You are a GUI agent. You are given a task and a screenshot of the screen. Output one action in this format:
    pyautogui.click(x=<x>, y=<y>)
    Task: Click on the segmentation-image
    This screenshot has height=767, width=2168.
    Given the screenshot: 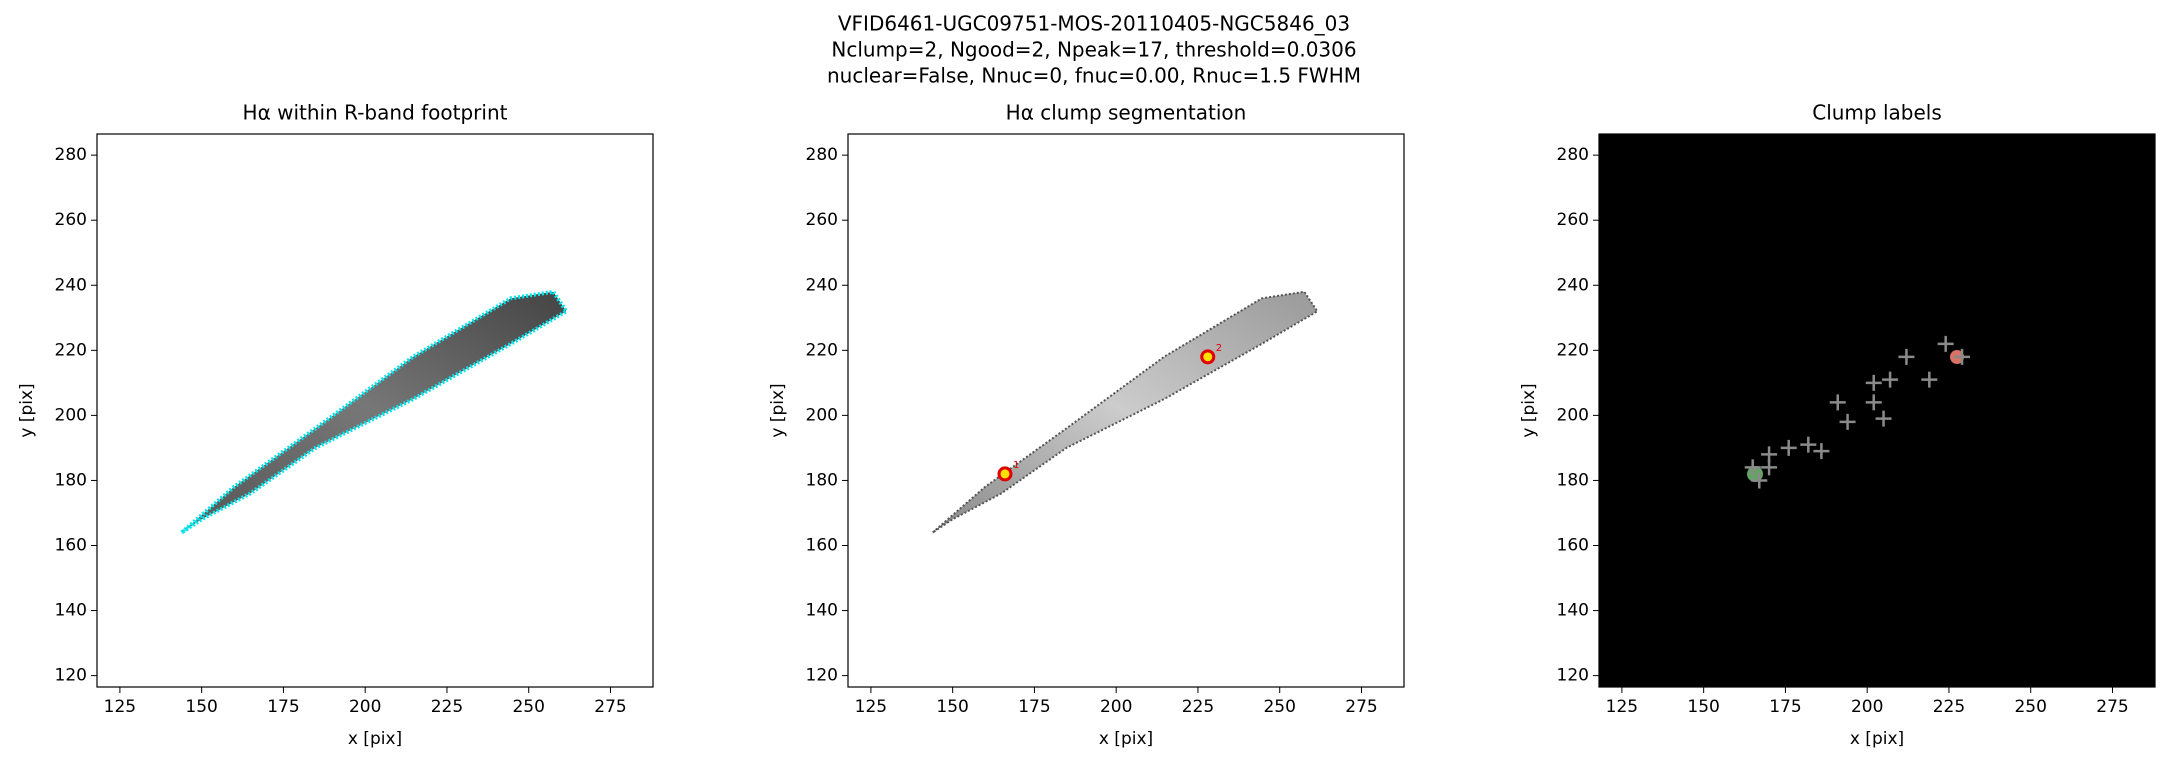 What is the action you would take?
    pyautogui.click(x=1125, y=412)
    